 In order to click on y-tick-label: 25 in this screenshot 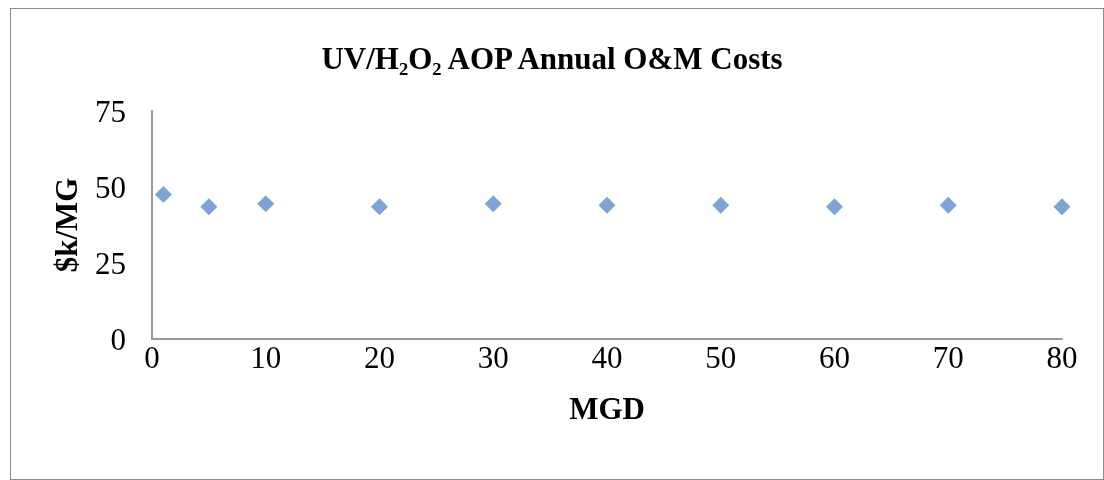, I will do `click(110, 263)`.